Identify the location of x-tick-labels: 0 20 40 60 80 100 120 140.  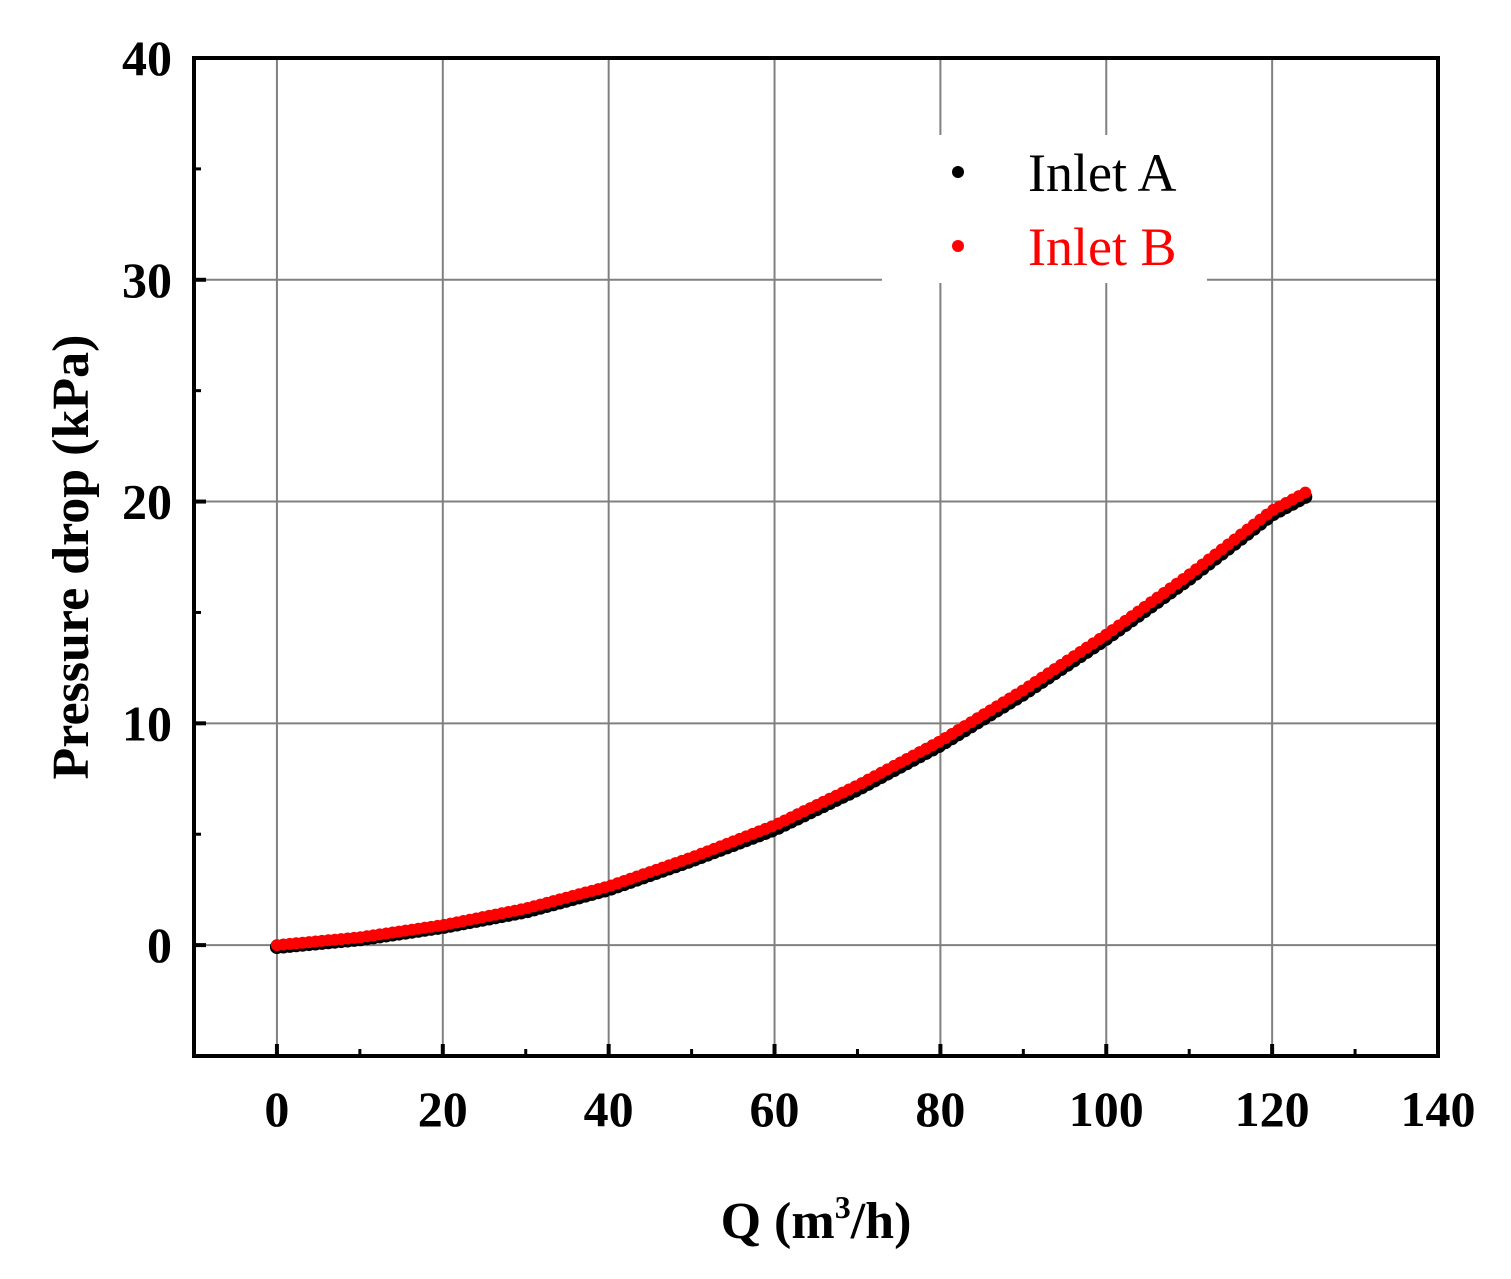
(869, 1109).